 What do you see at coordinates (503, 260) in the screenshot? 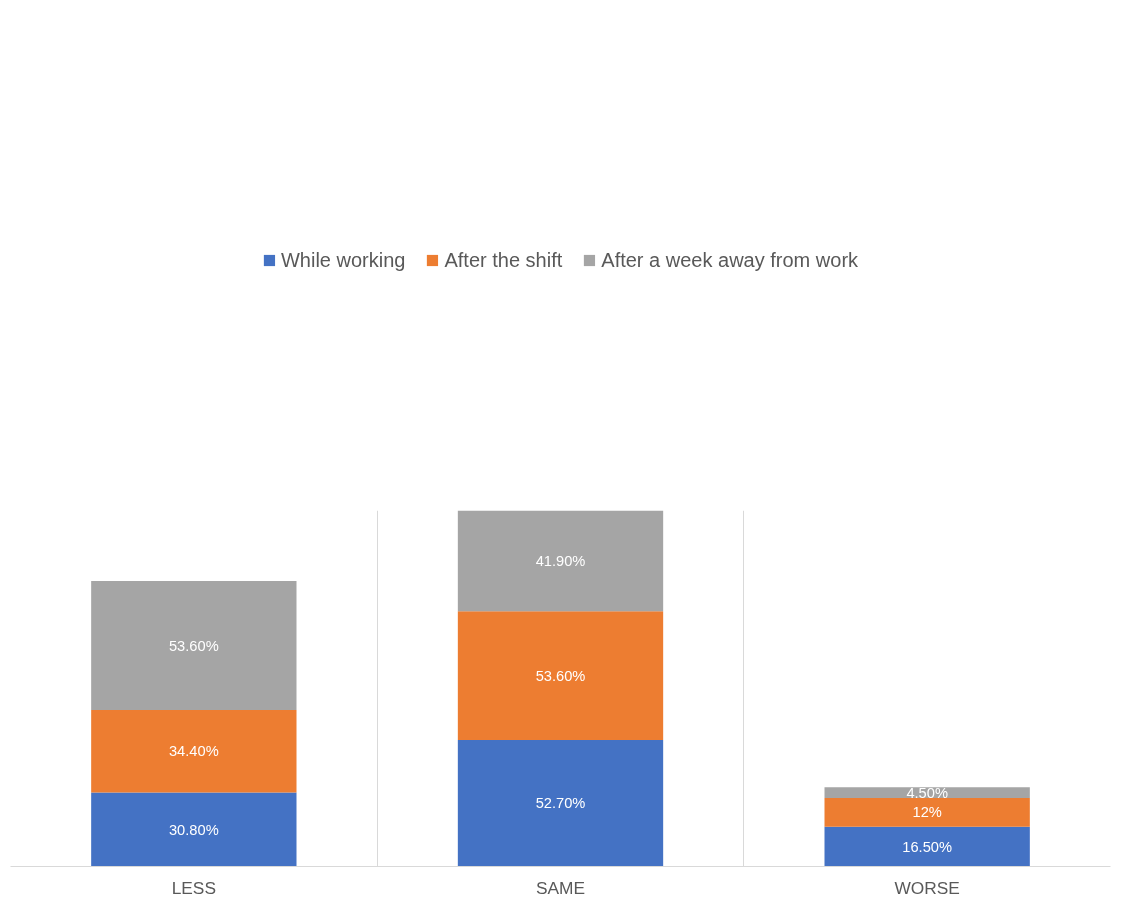
I see `legend-label: After the shift` at bounding box center [503, 260].